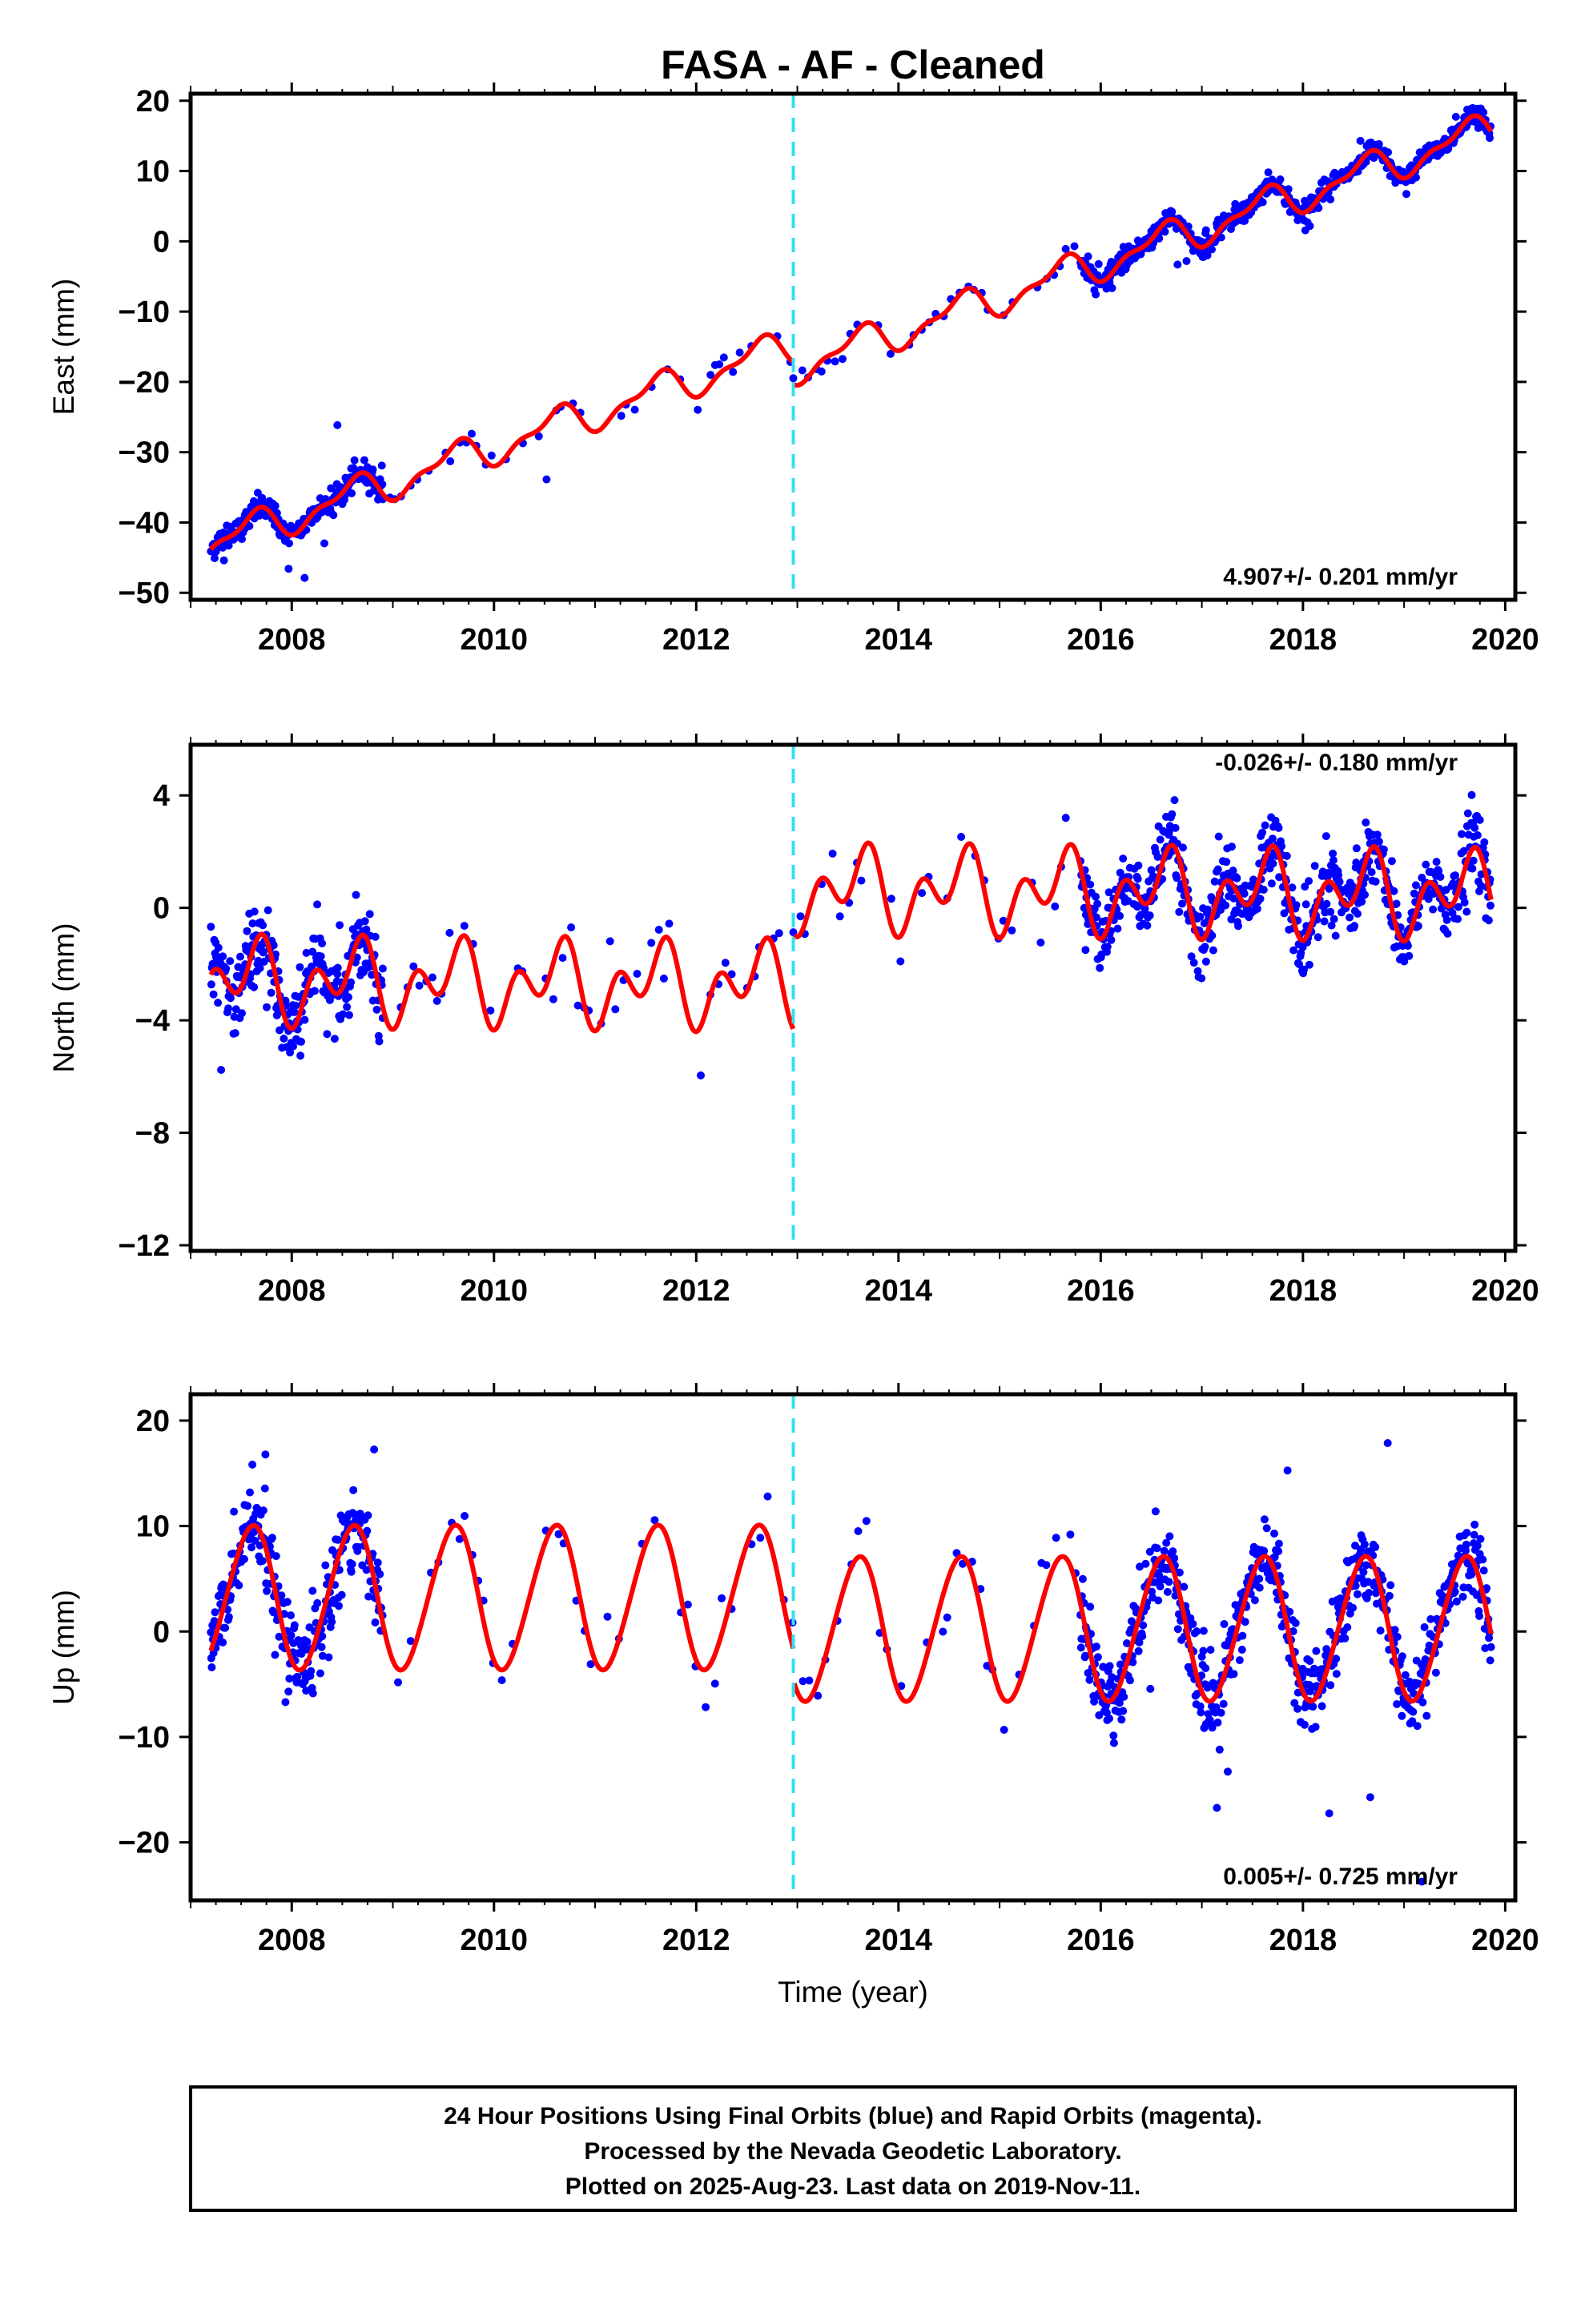  Describe the element at coordinates (144, 453) in the screenshot. I see `y-tick-label: −30` at that location.